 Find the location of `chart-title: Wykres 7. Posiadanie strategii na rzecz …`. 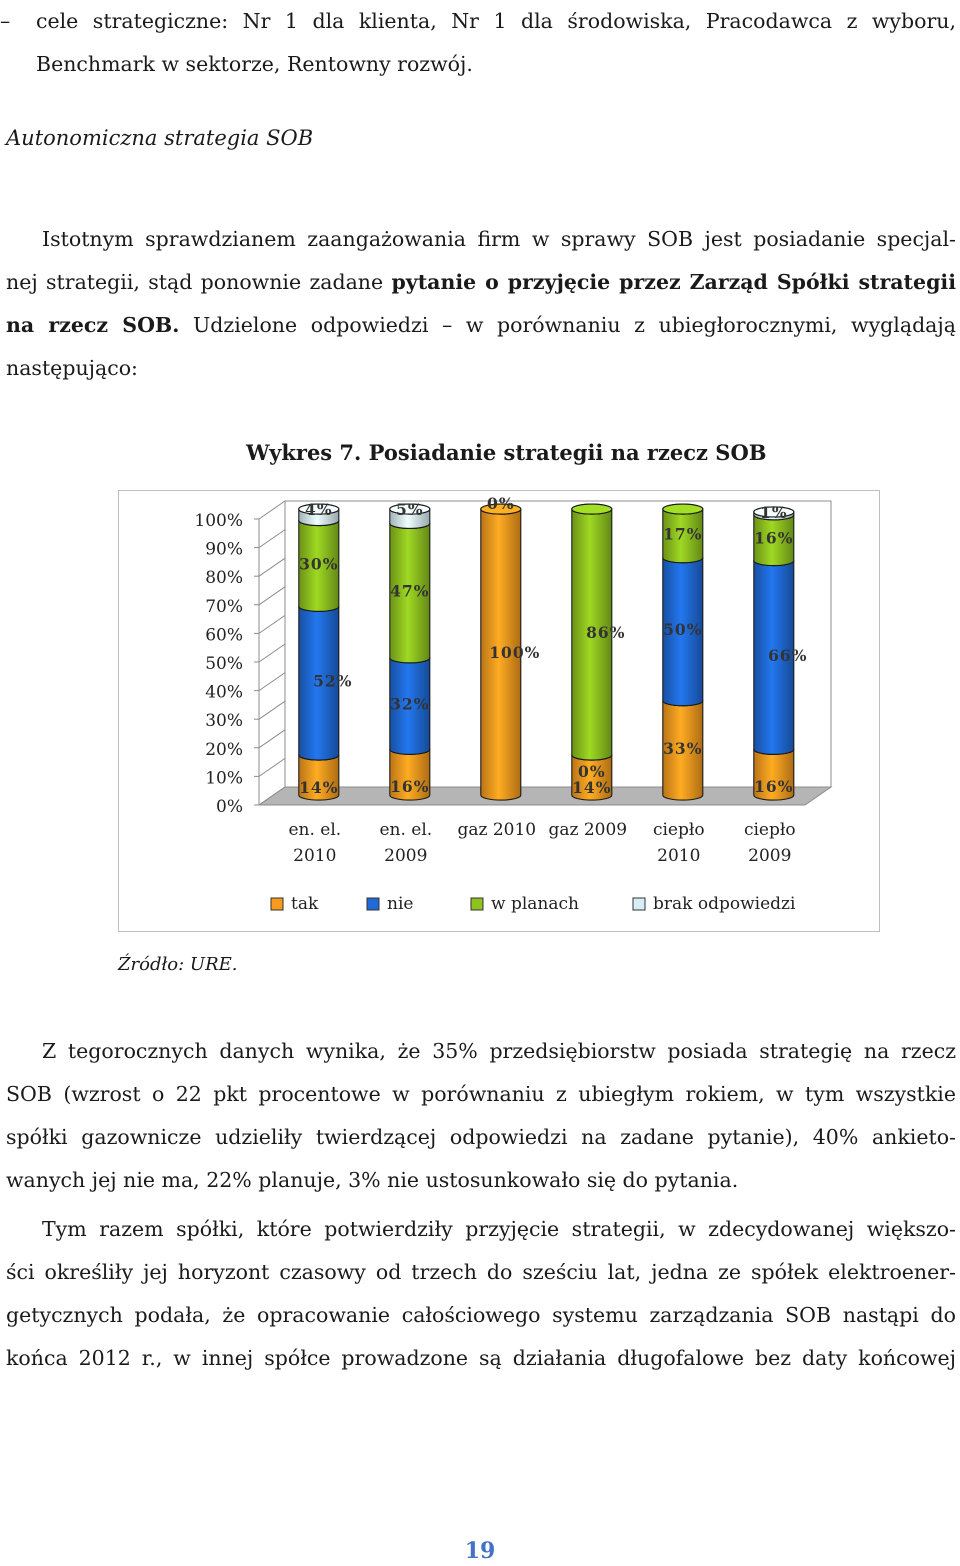

chart-title: Wykres 7. Posiadanie strategii na rzecz … is located at coordinates (506, 452).